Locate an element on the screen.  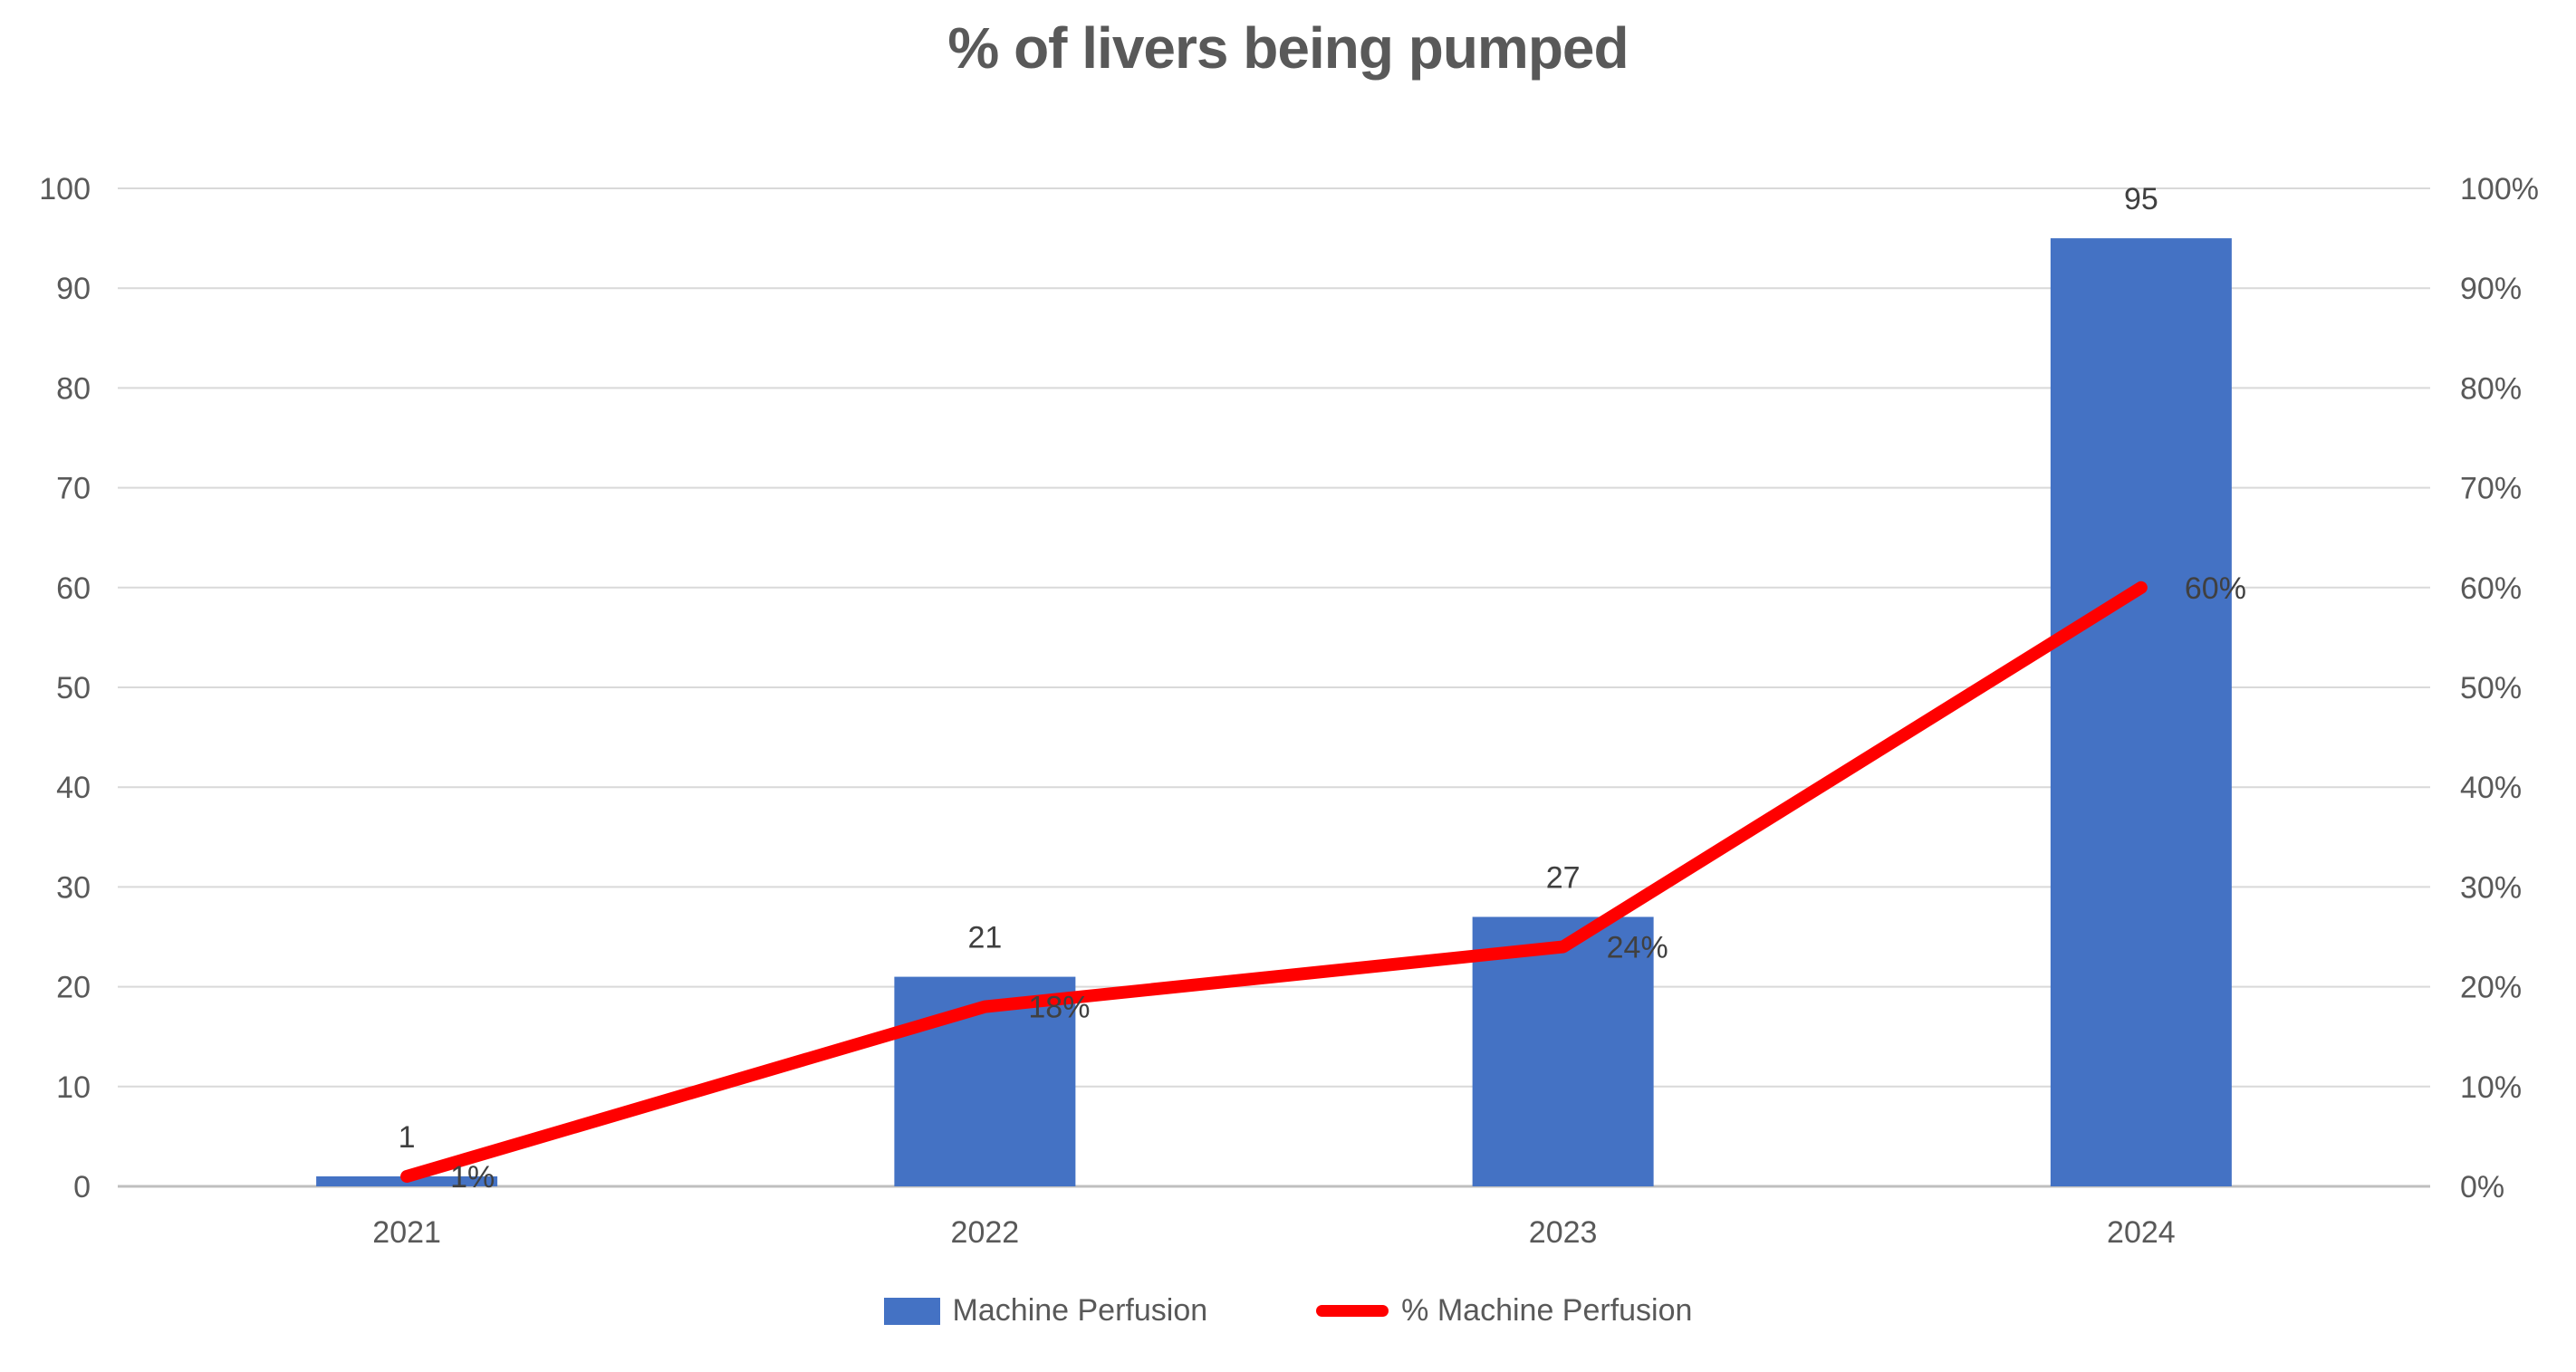
x-axis-label: 2021 is located at coordinates (406, 1232).